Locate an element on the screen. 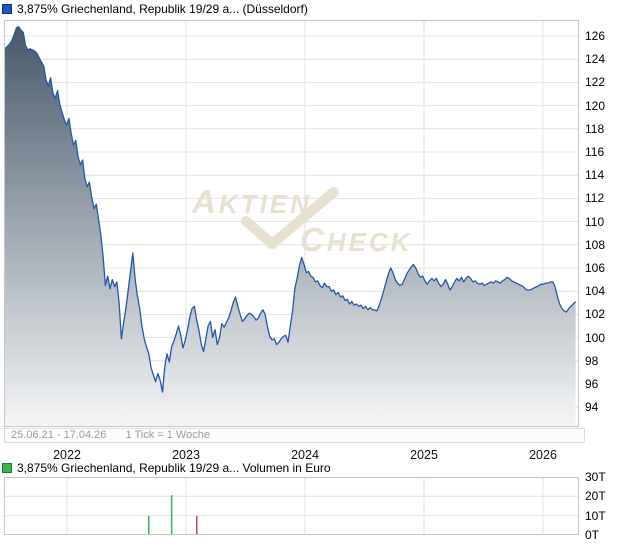  date-range-label: 25.06.21 - 17.04.26 is located at coordinates (59, 435).